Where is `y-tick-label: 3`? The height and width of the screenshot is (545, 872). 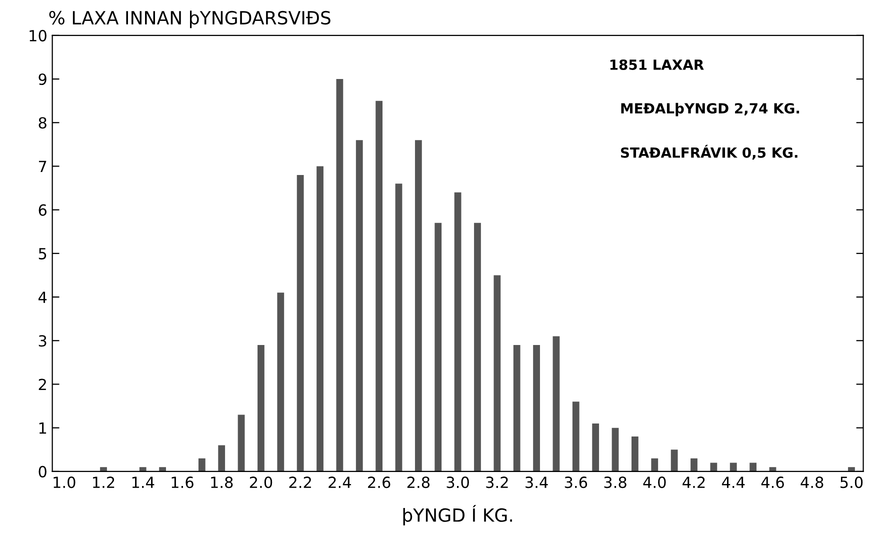
y-tick-label: 3 is located at coordinates (42, 341).